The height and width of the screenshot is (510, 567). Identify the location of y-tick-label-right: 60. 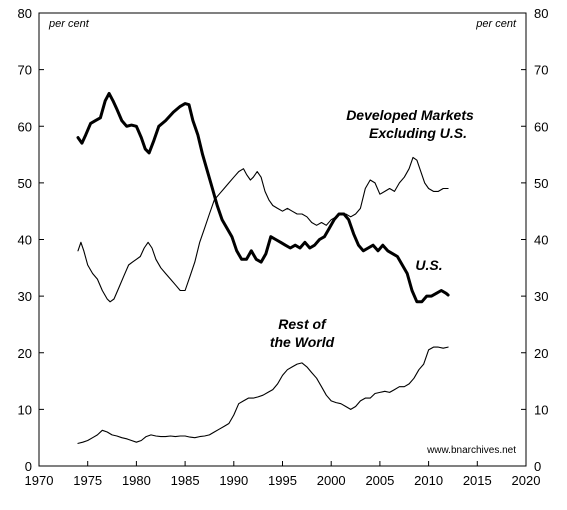
(541, 126).